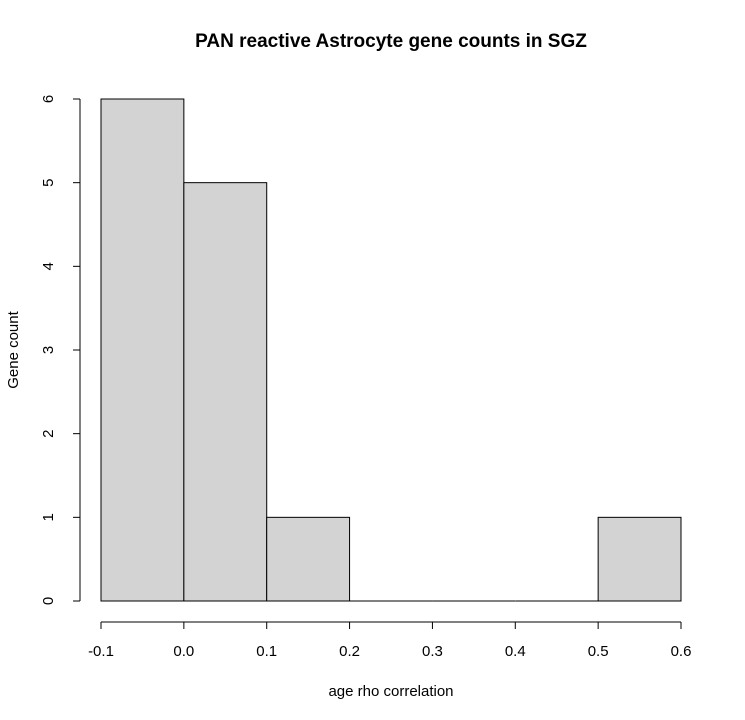  Describe the element at coordinates (101, 651) in the screenshot. I see `x-tick-label: -0.1` at that location.